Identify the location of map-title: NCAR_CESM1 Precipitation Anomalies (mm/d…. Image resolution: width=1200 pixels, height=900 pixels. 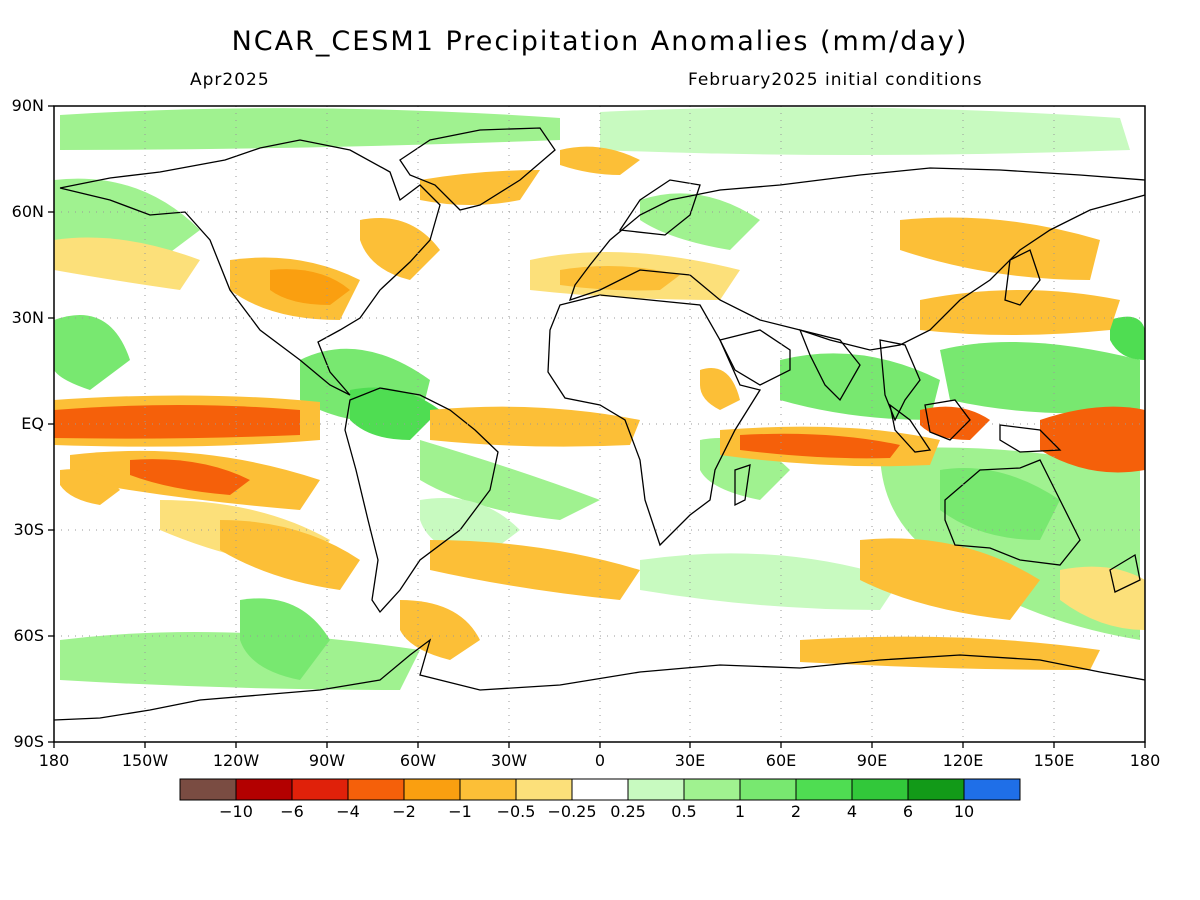
(600, 41).